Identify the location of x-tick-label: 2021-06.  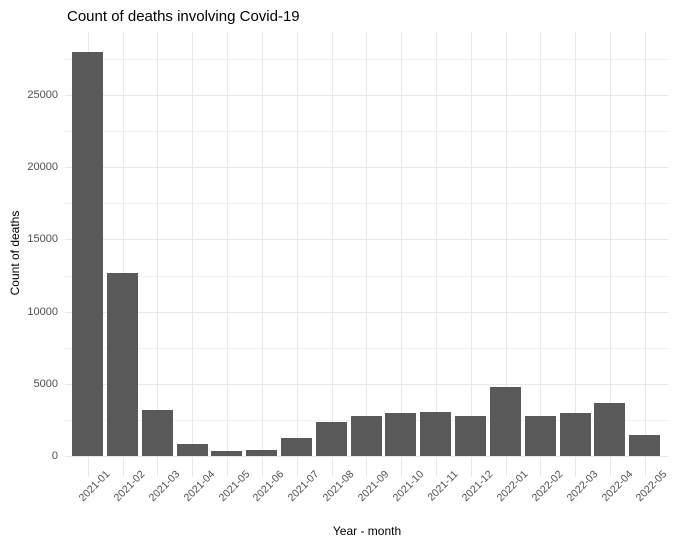
(268, 486).